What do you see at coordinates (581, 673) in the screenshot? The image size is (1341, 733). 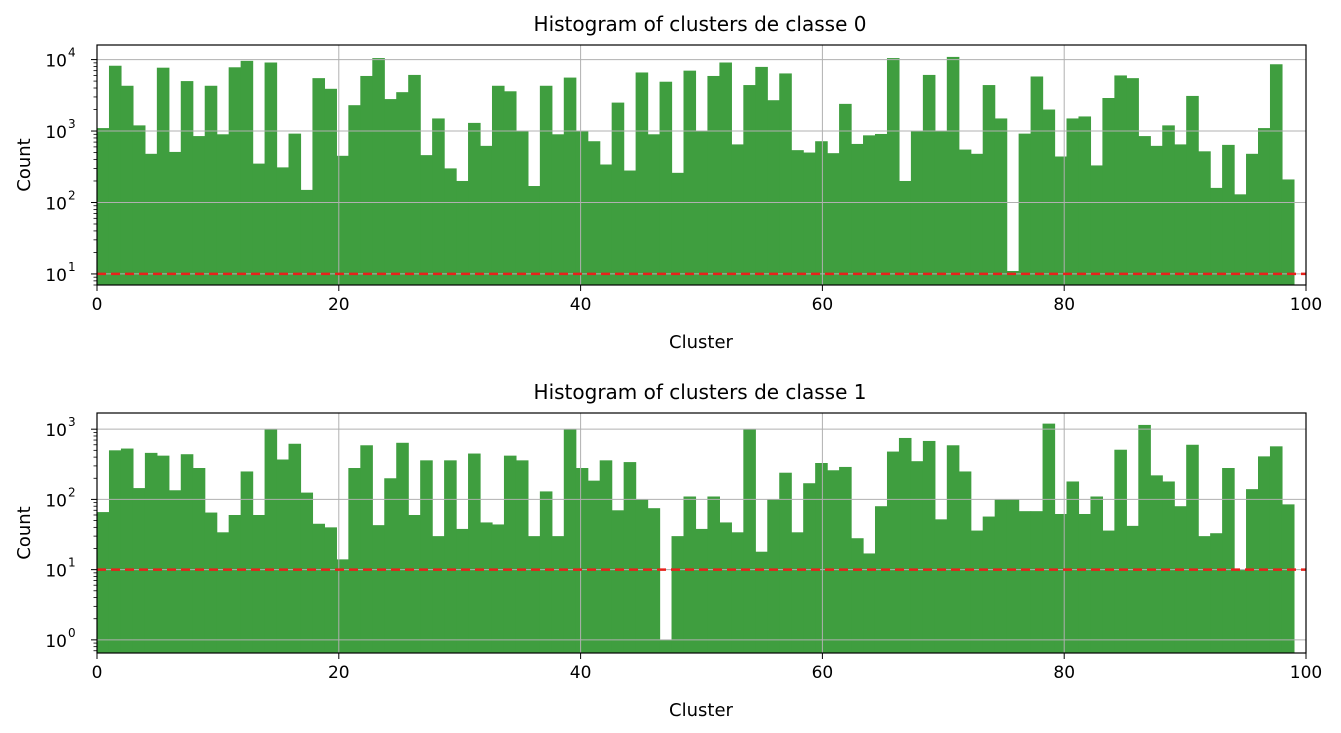 I see `x-tick-label: 40` at bounding box center [581, 673].